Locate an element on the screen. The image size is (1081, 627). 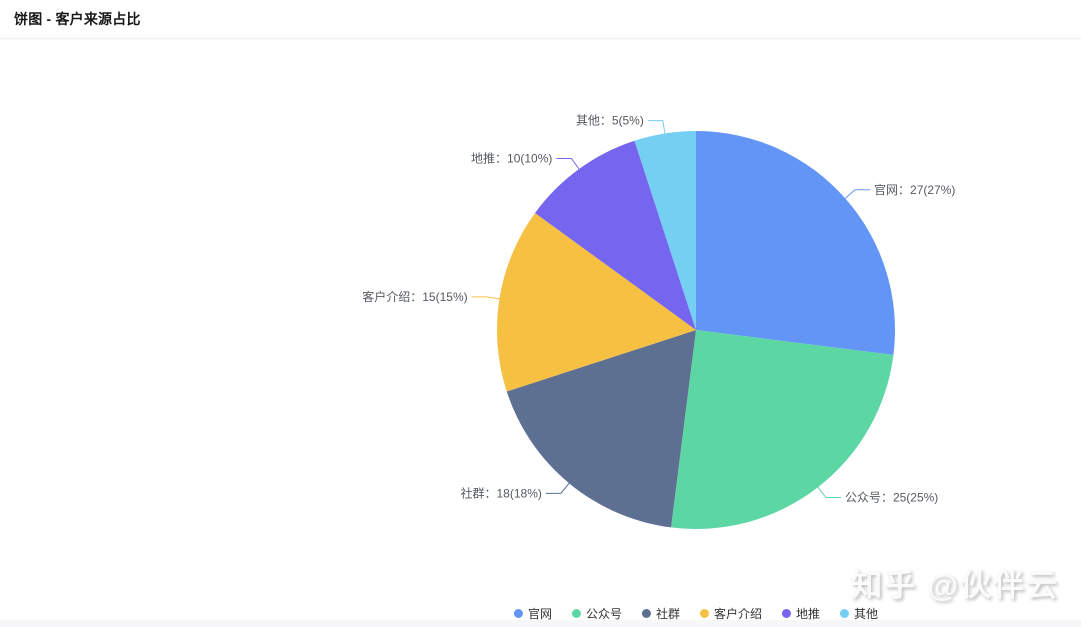
pie-label-1: 公众号：25(25%) is located at coordinates (891, 498).